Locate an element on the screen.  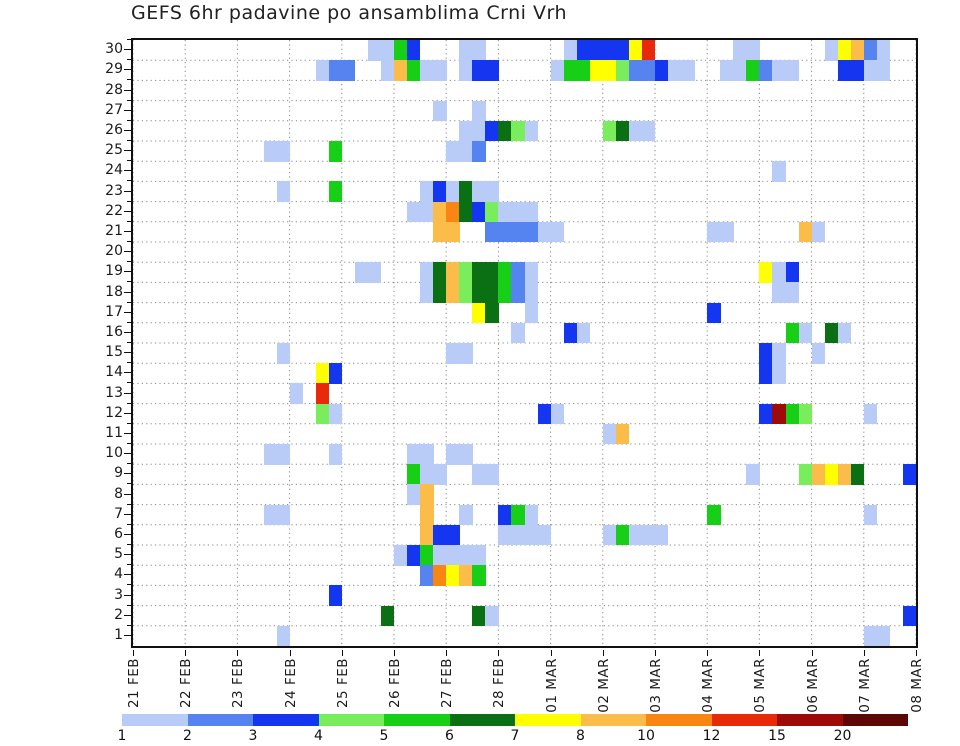
y-tick-label: 29 is located at coordinates (114, 69).